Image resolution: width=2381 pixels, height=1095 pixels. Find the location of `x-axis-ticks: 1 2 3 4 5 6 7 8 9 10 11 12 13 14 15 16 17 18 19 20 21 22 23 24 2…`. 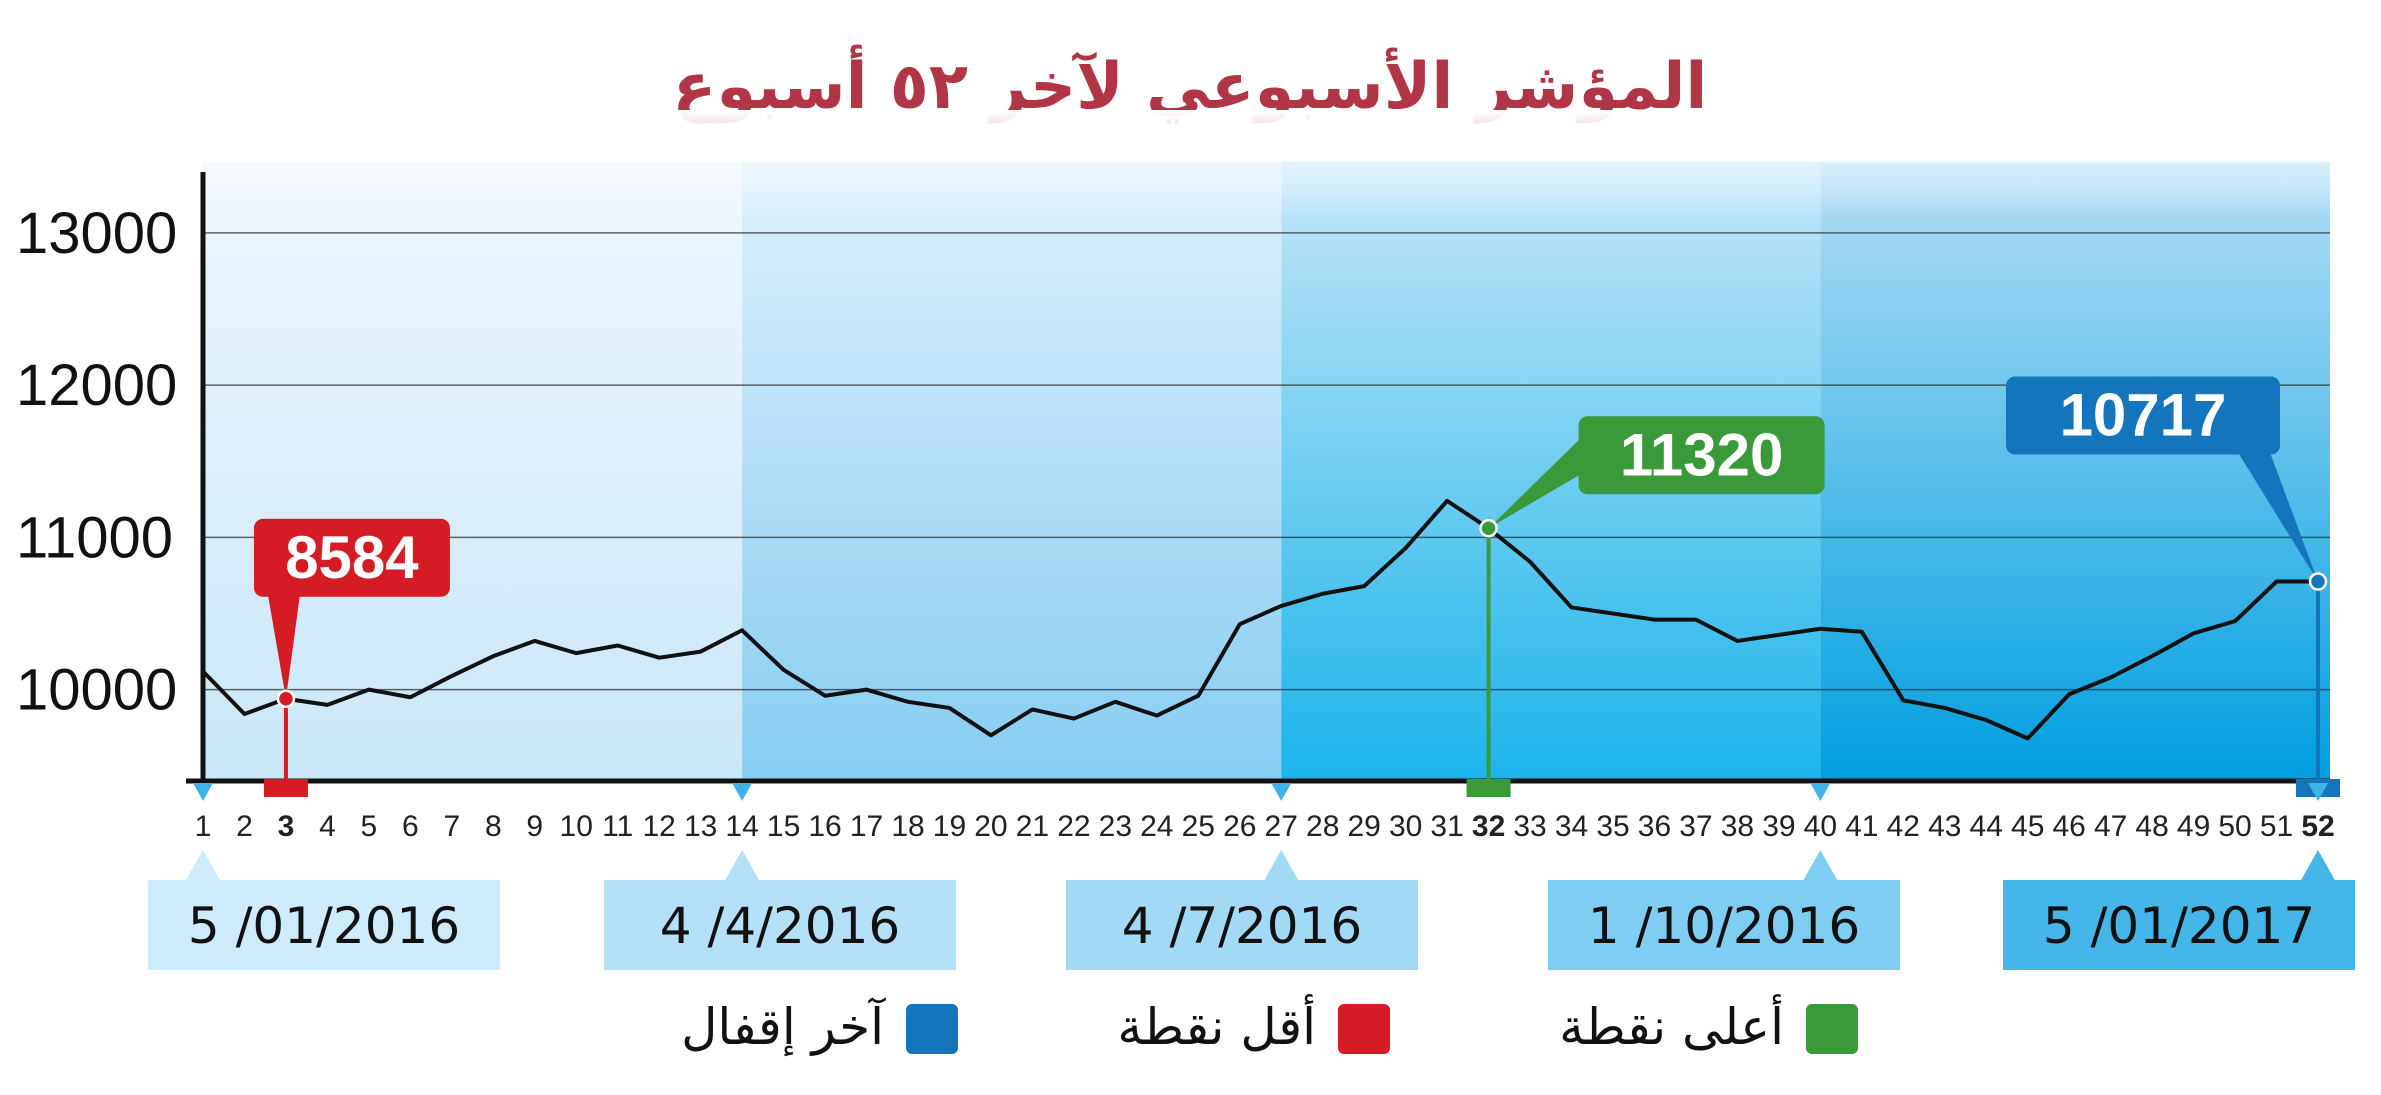

x-axis-ticks: 1 2 3 4 5 6 7 8 9 10 11 12 13 14 15 16 17 18 19 20 21 22 23 24 2… is located at coordinates (1265, 826).